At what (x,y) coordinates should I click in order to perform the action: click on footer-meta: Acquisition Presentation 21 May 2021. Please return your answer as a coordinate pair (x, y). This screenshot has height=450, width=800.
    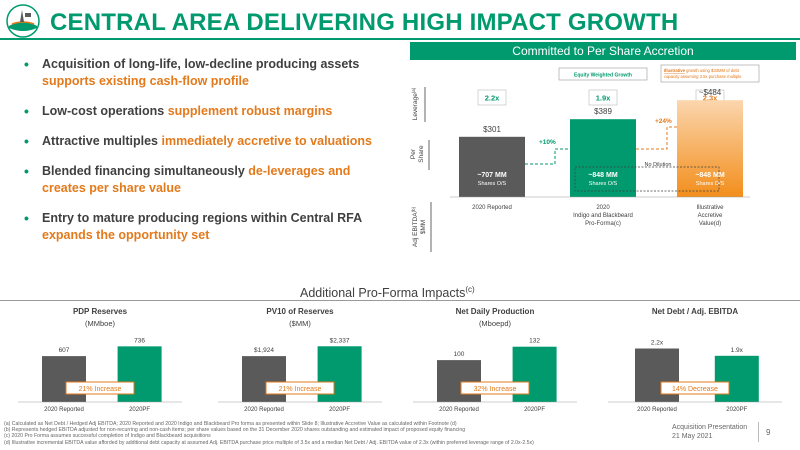
    Looking at the image, I should click on (709, 432).